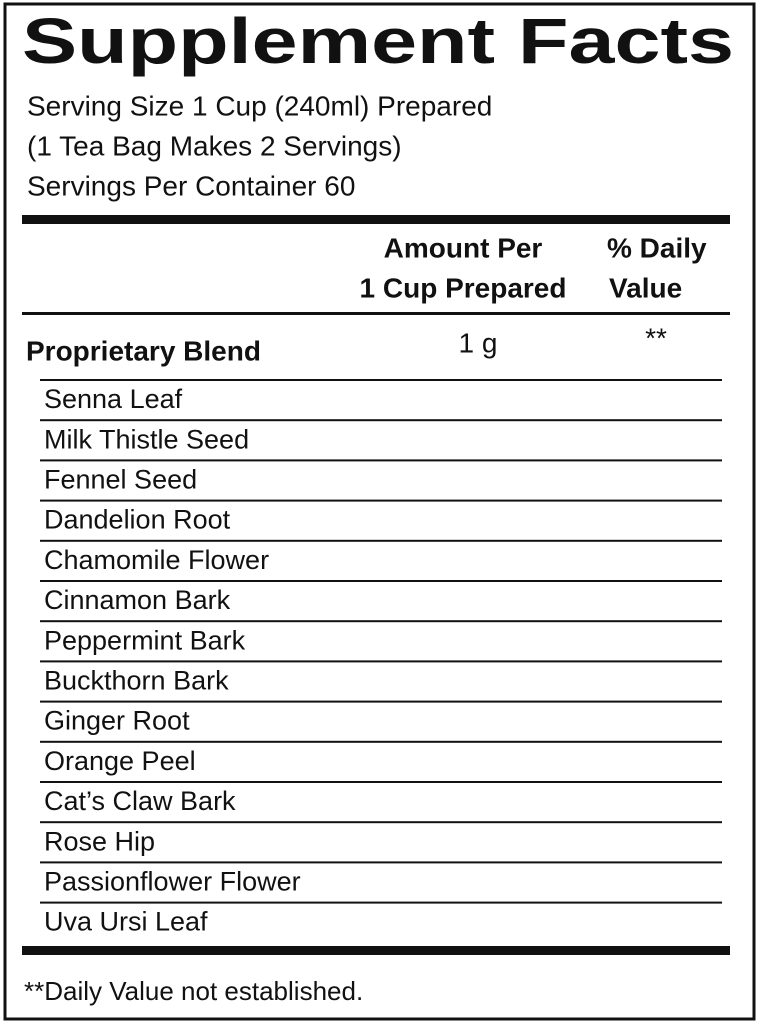 The width and height of the screenshot is (759, 1024). Describe the element at coordinates (145, 640) in the screenshot. I see `ingredient: Peppermint Bark` at that location.